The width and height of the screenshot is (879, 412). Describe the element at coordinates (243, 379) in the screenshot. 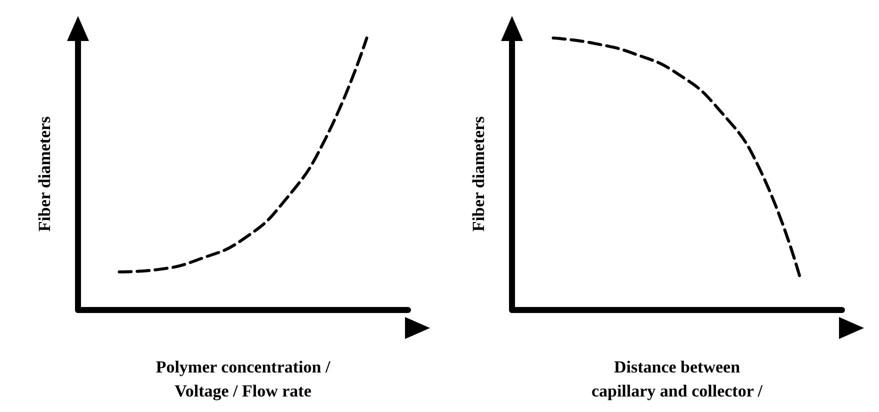

I see `x-axis-title: Polymer concentration / Voltage / Flow rate` at that location.